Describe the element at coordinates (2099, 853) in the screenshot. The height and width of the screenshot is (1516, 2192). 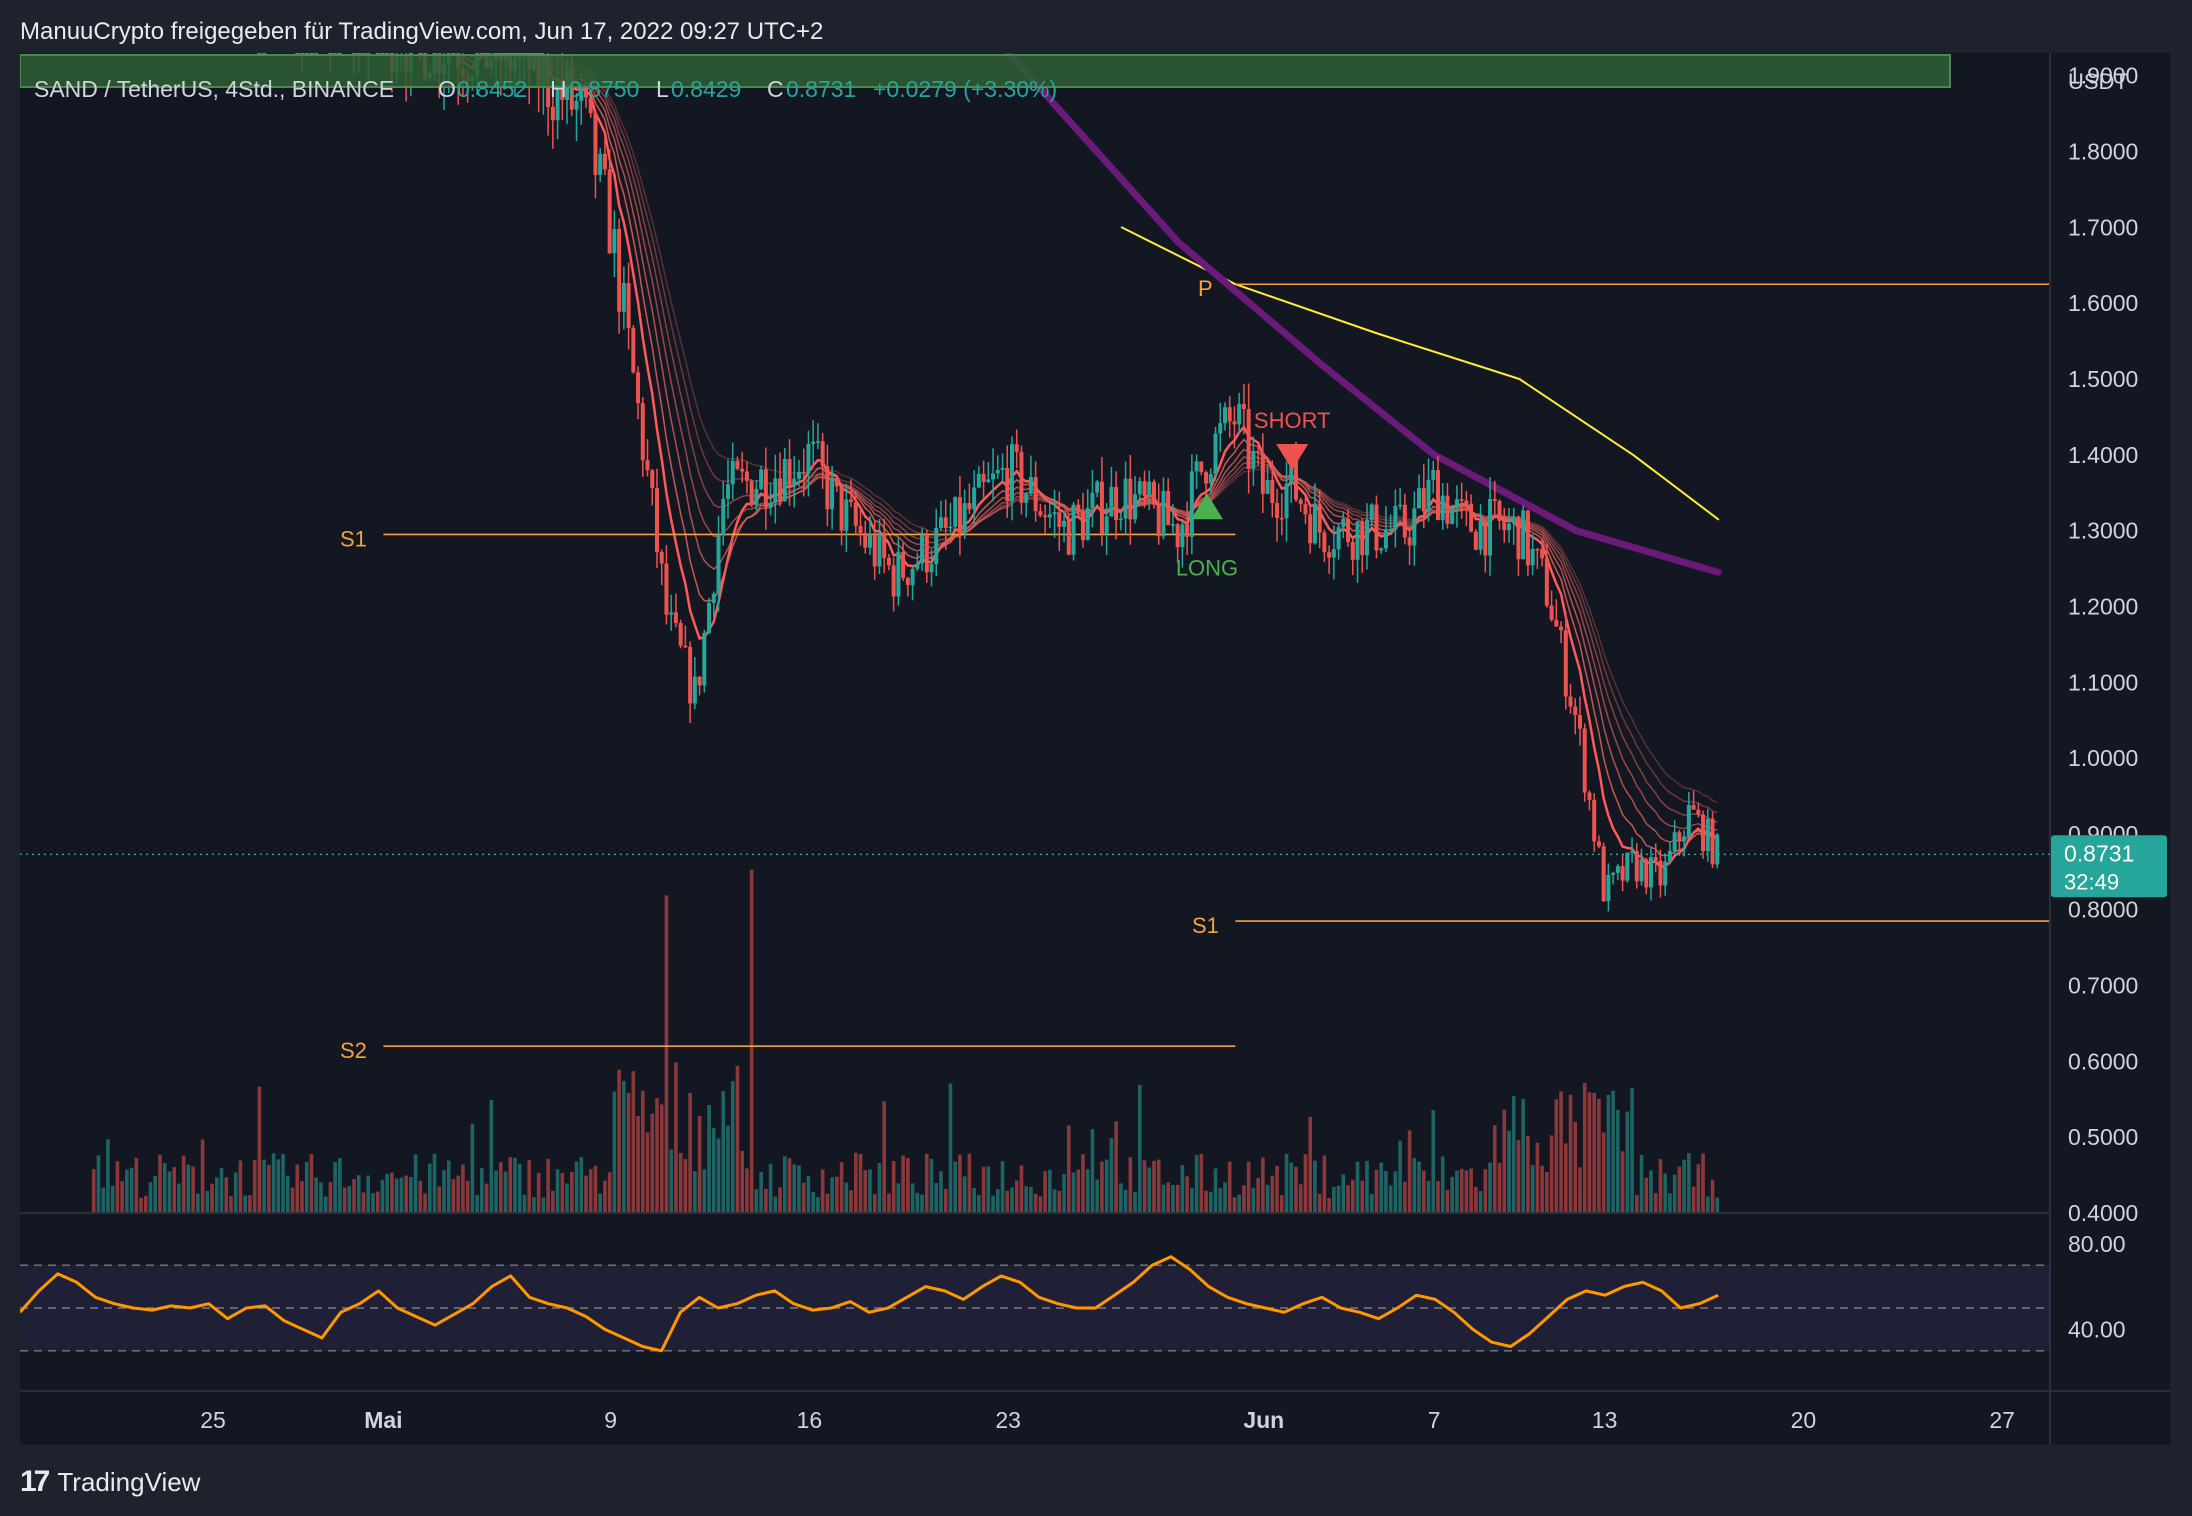
I see `last-price-value: 0.8731` at that location.